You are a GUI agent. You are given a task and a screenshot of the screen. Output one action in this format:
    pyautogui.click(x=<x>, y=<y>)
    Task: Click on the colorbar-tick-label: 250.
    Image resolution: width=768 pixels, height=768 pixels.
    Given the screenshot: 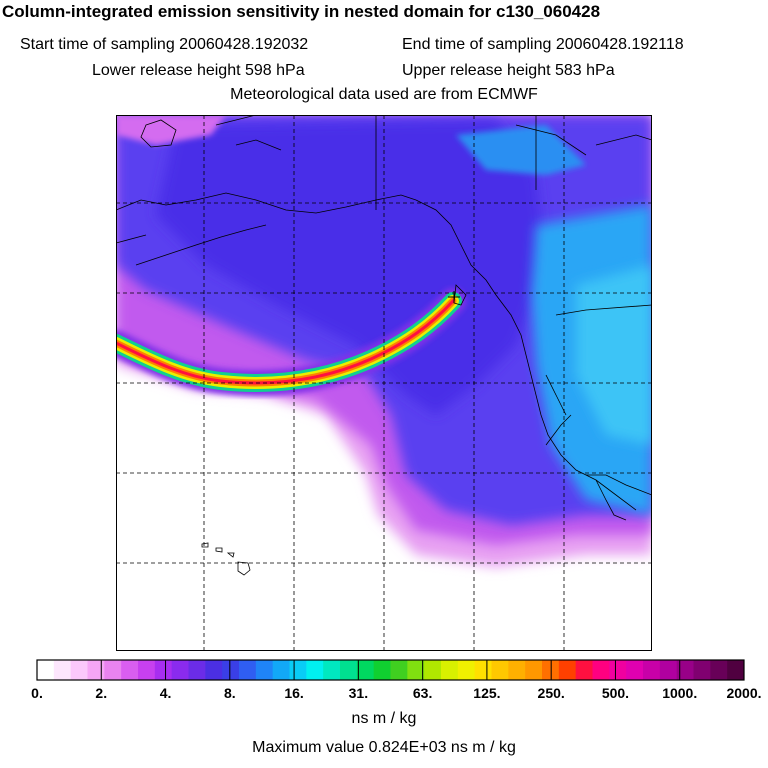 What is the action you would take?
    pyautogui.click(x=551, y=693)
    